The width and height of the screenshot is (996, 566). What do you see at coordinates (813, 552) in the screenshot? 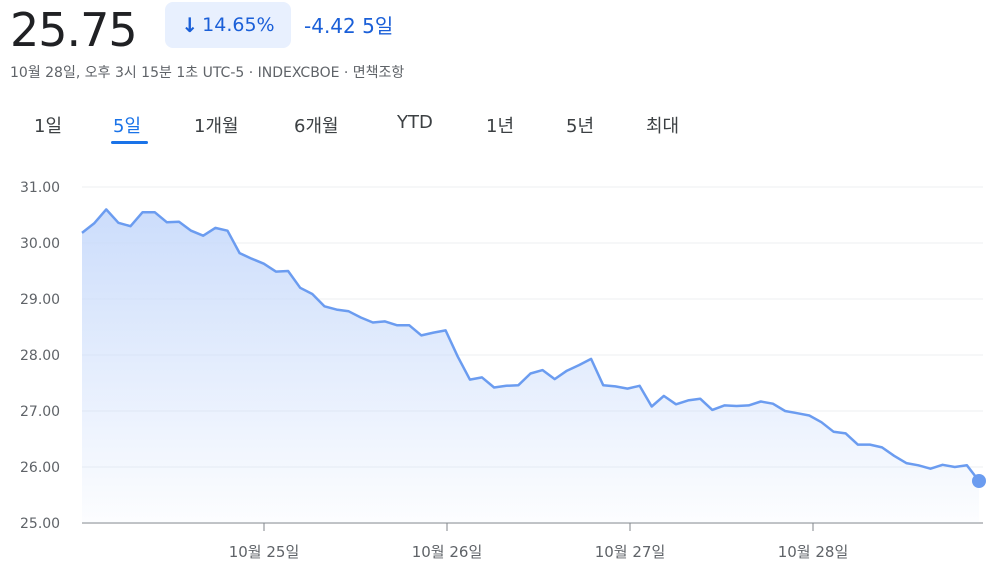
I see `x-tick-label: 10월 28일` at bounding box center [813, 552].